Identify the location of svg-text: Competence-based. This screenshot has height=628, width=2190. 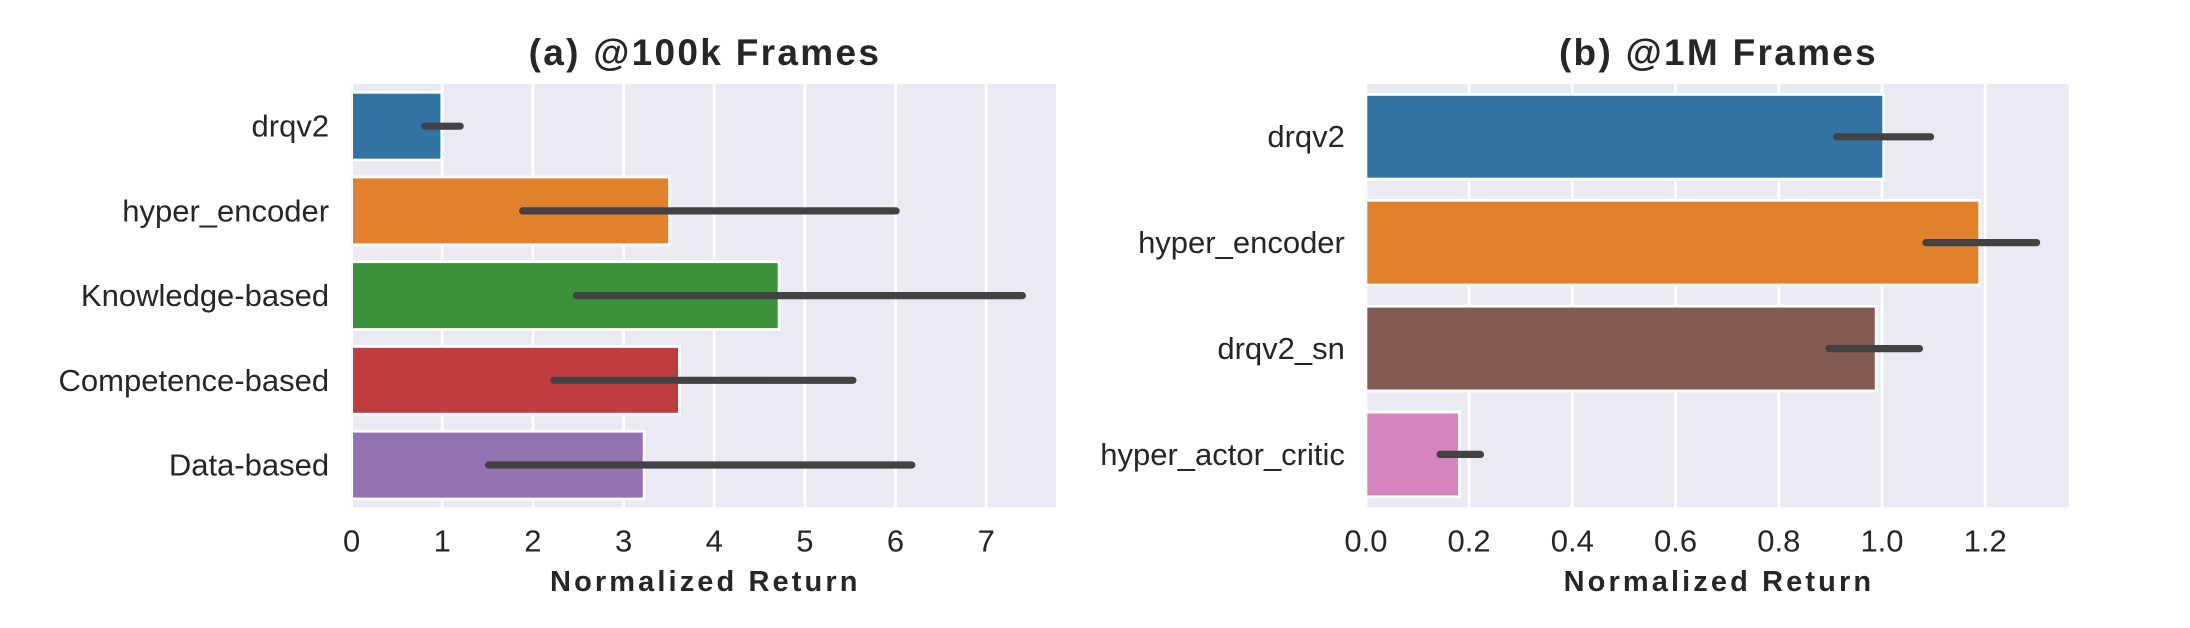
(194, 380).